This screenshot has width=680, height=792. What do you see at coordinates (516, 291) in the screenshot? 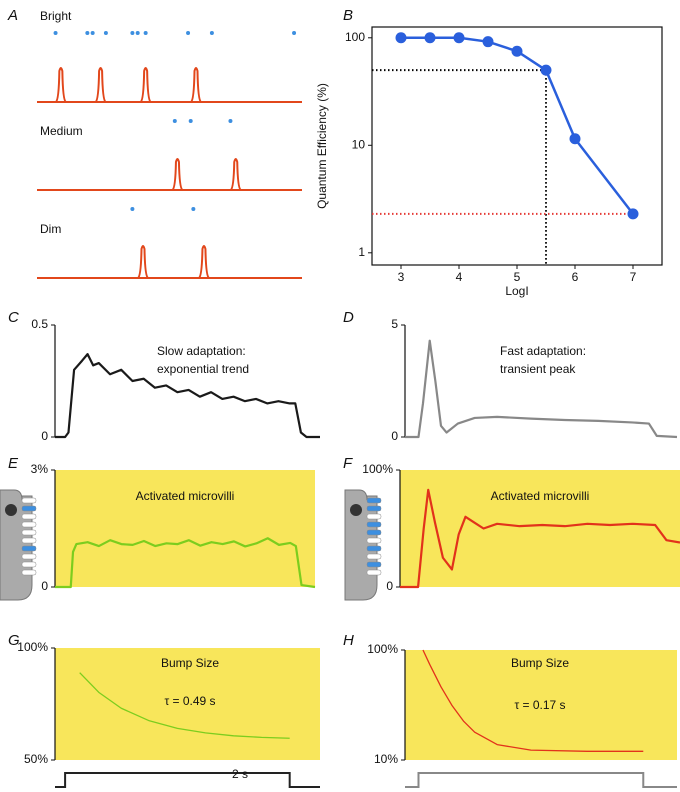
I see `x-axis-label: LogI` at bounding box center [516, 291].